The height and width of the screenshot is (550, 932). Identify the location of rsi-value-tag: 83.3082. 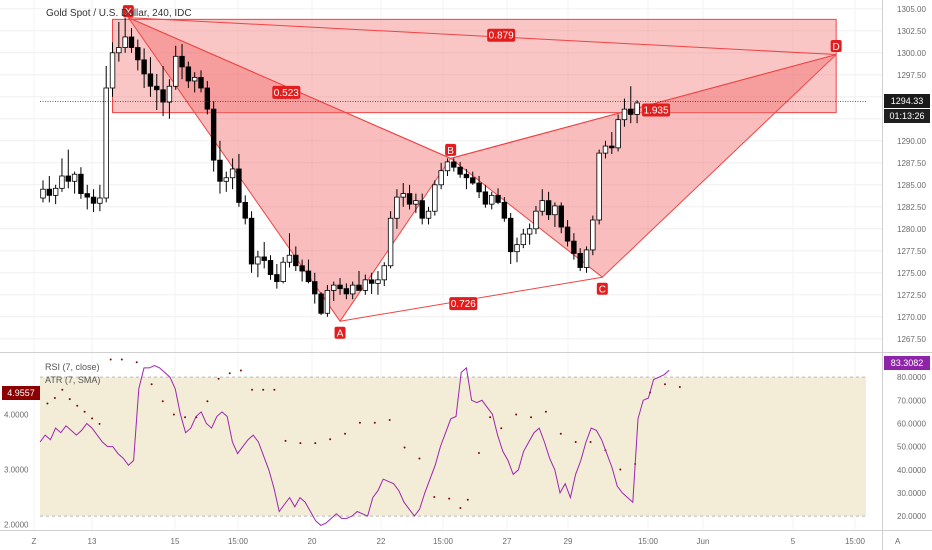
(907, 363).